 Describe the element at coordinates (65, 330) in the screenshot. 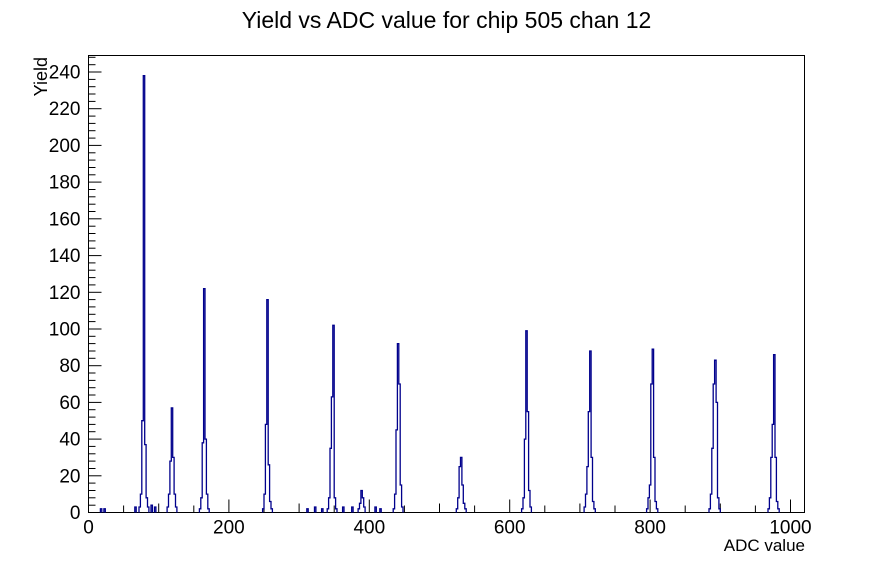

I see `svg-text: 100` at that location.